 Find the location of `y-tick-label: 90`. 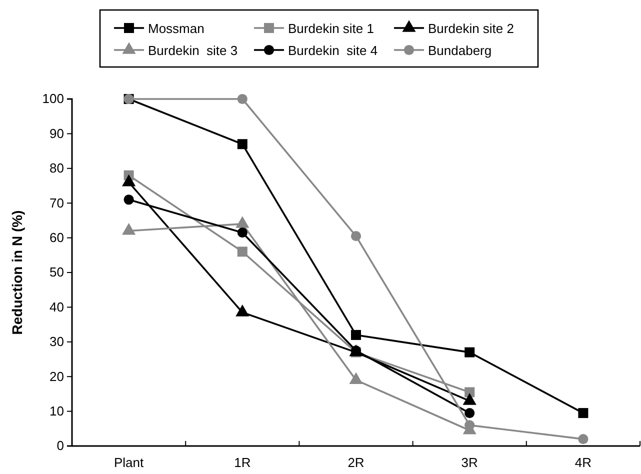

y-tick-label: 90 is located at coordinates (57, 133).